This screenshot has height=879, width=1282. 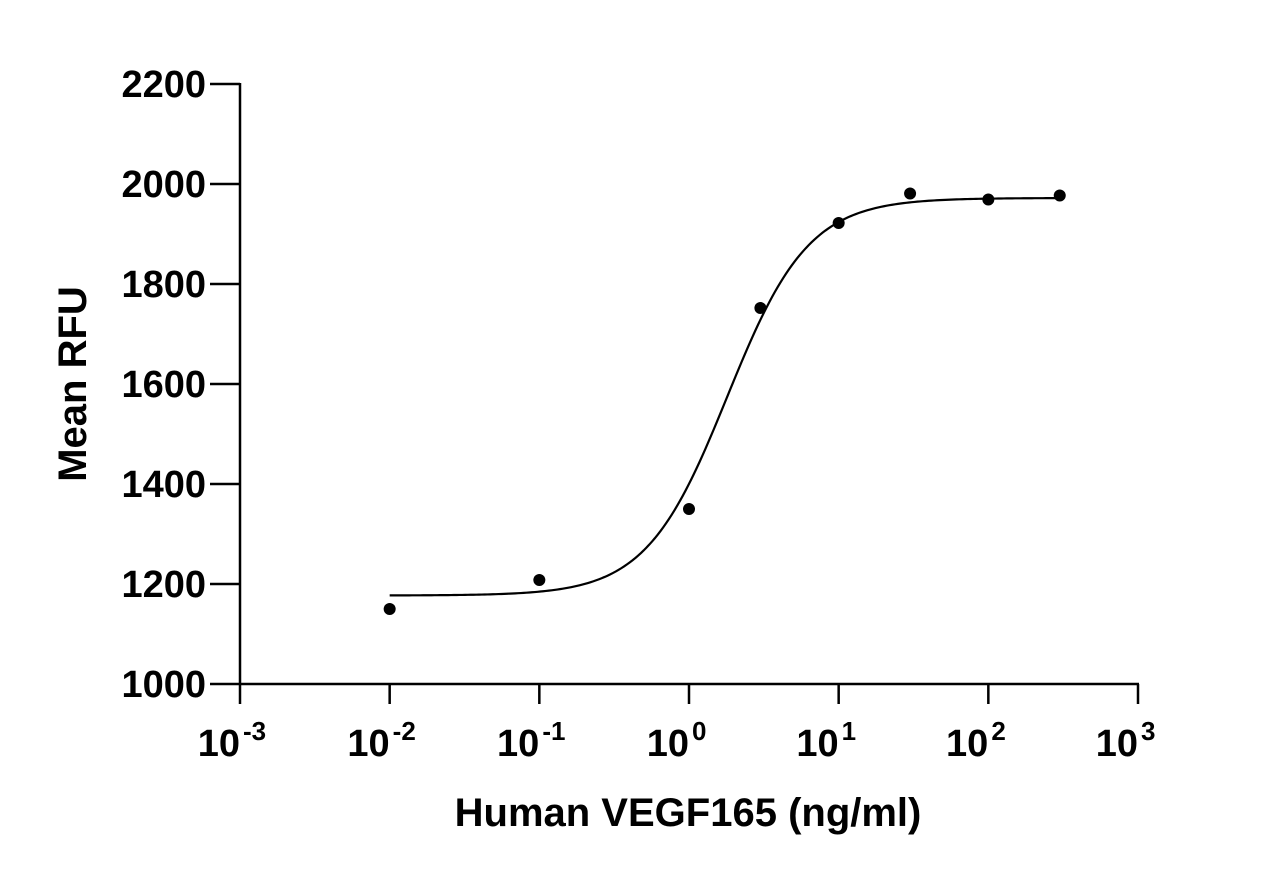 What do you see at coordinates (163, 685) in the screenshot?
I see `y-tick-label: 1000` at bounding box center [163, 685].